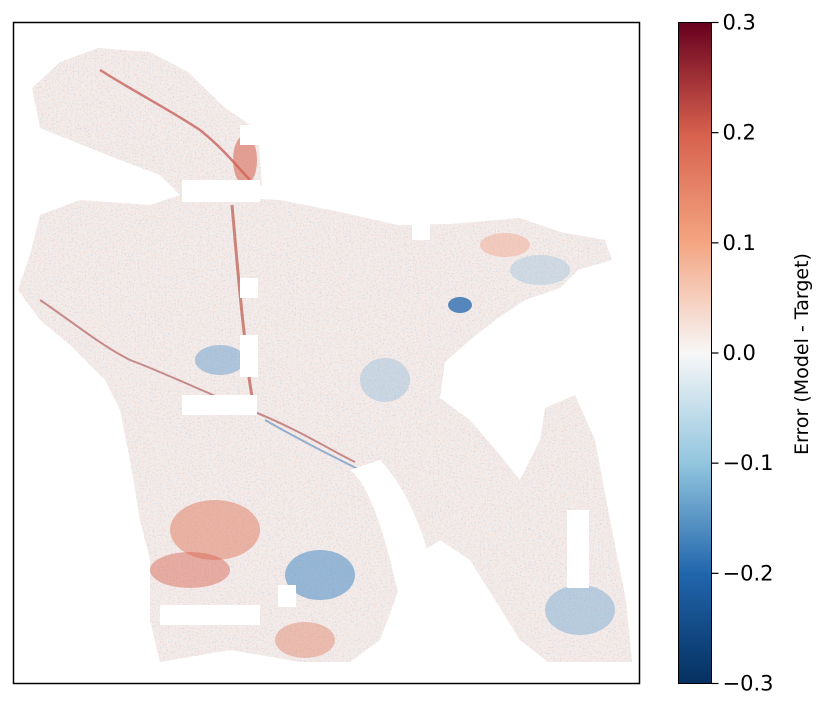 The width and height of the screenshot is (831, 713). I want to click on colorbar-label: Error (Model - Target), so click(802, 354).